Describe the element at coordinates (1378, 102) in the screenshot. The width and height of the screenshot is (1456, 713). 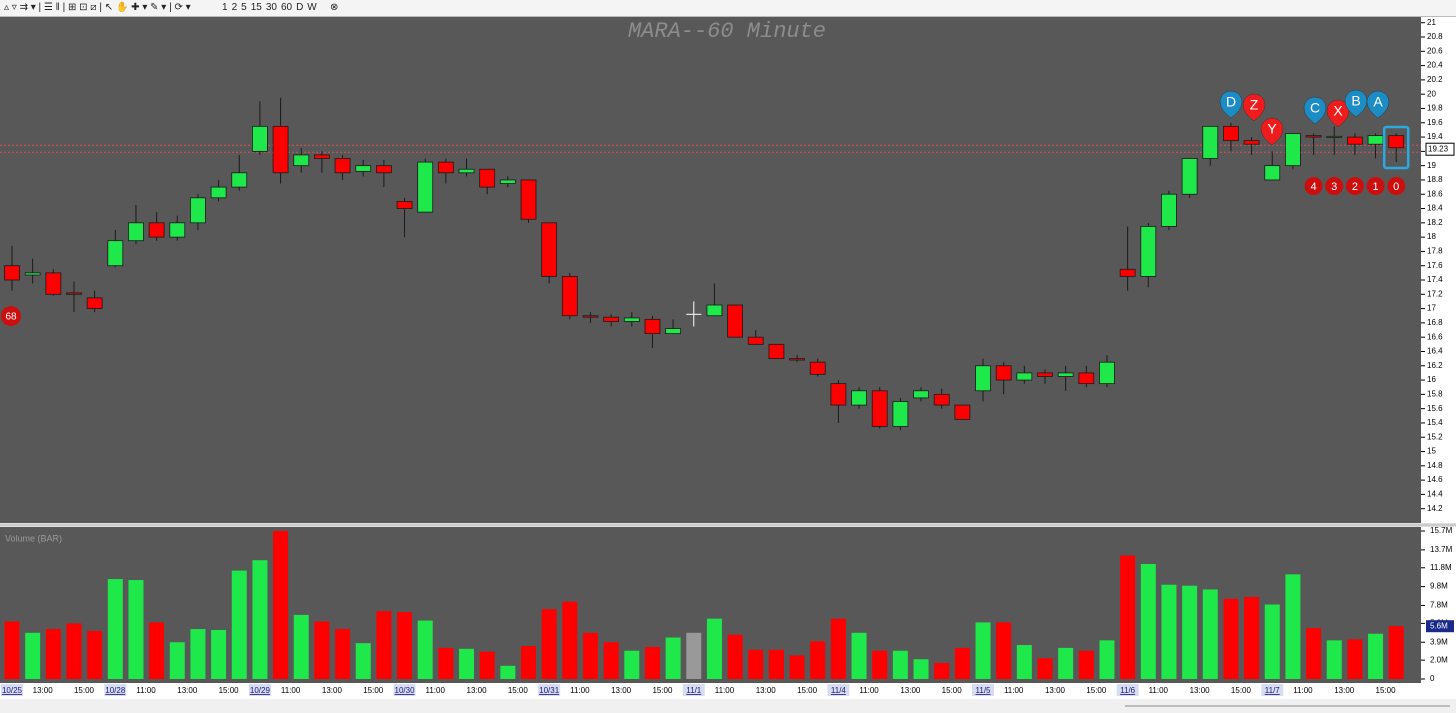
I see `pin-label: A` at that location.